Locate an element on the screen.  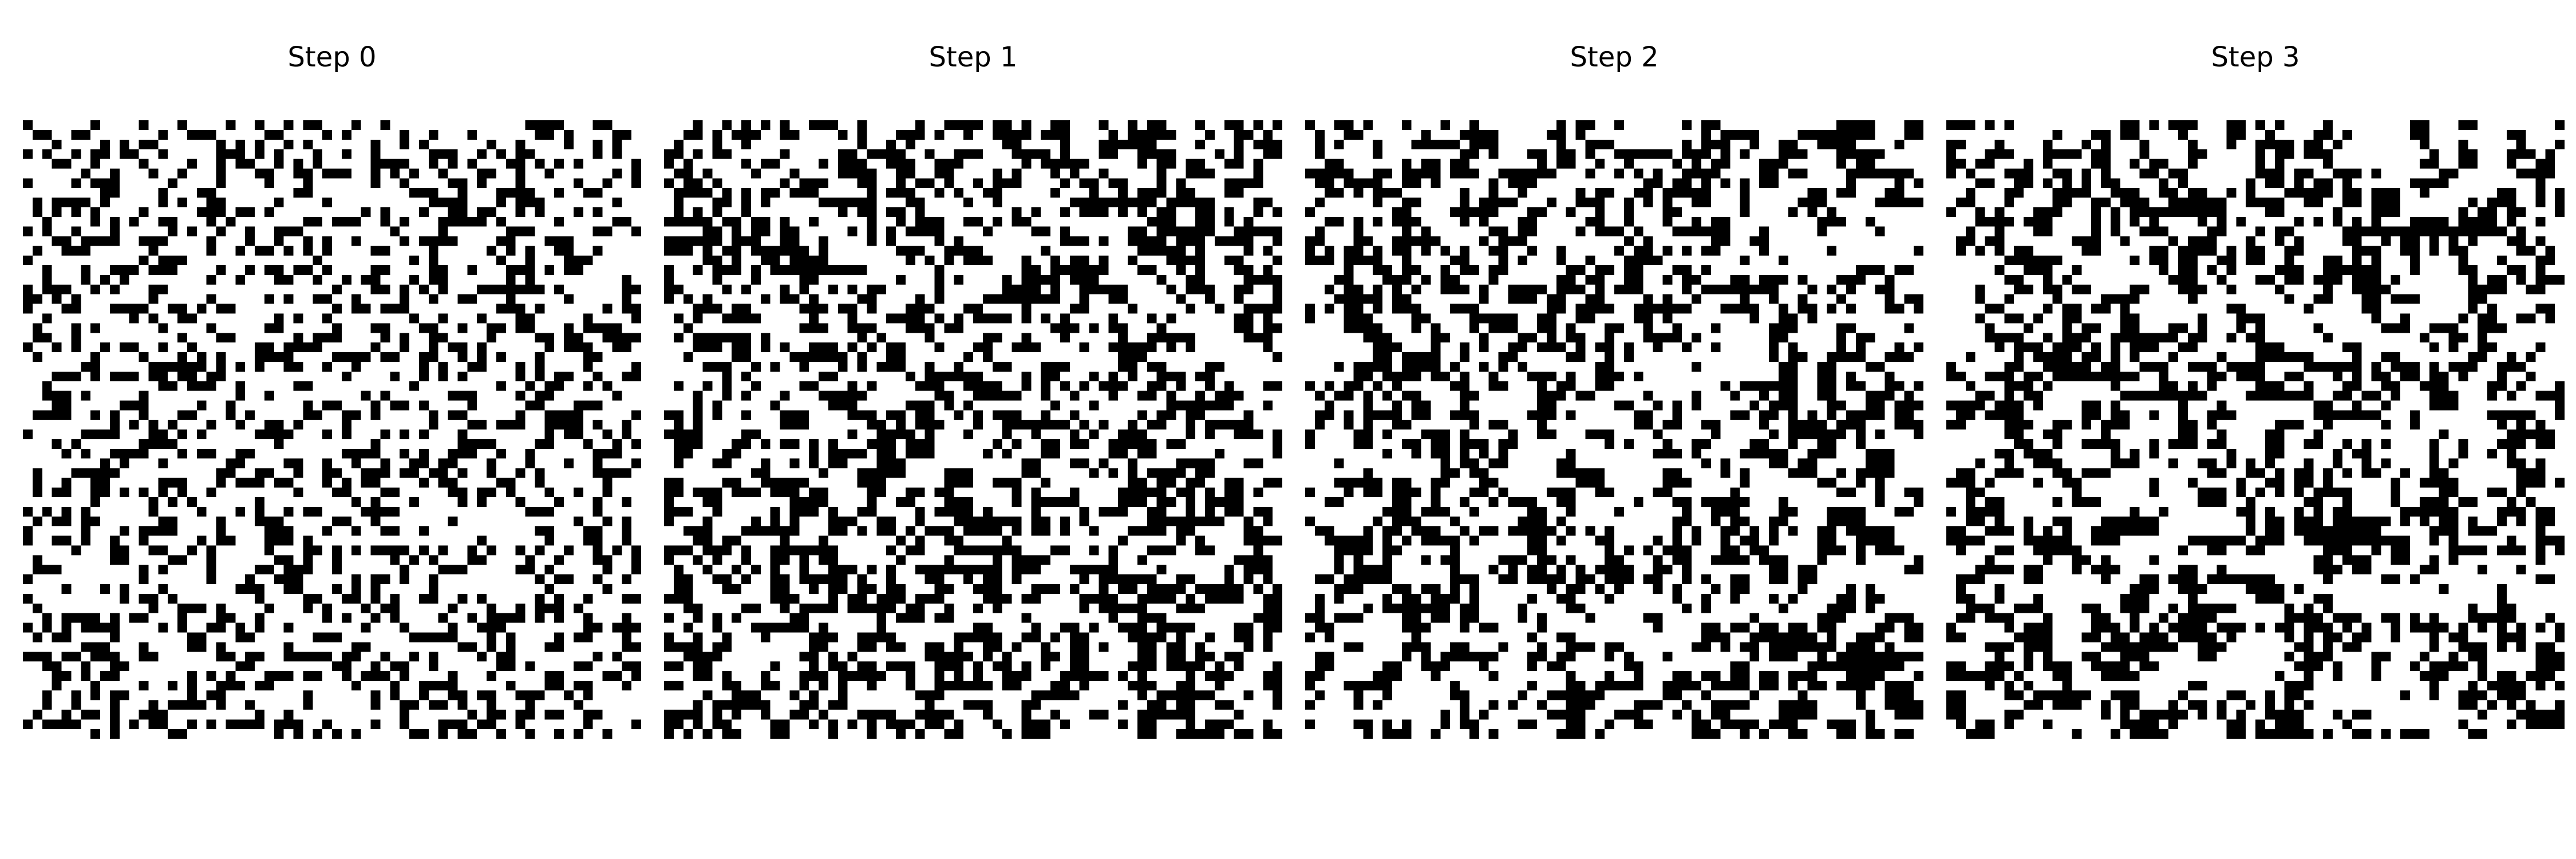
panel-title: Step 3 is located at coordinates (2255, 57).